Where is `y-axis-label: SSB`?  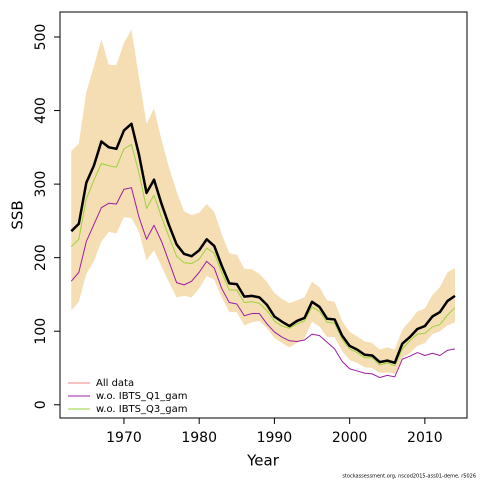 y-axis-label: SSB is located at coordinates (18, 214).